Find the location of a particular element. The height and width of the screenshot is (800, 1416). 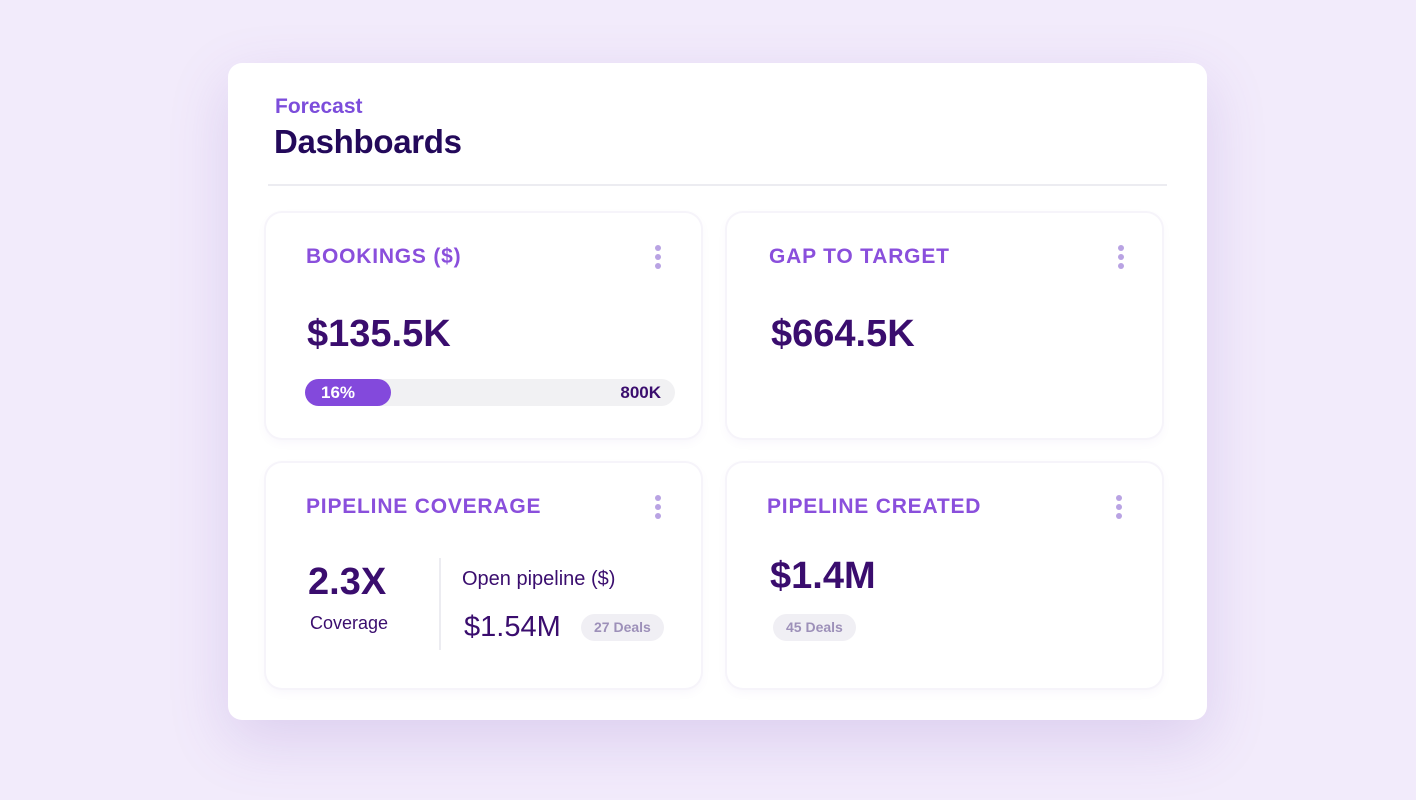

header-divider is located at coordinates (717, 185).